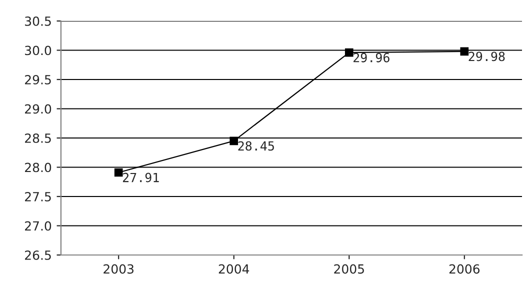 Image resolution: width=530 pixels, height=300 pixels. What do you see at coordinates (38, 255) in the screenshot?
I see `y-tick-label: 26.5` at bounding box center [38, 255].